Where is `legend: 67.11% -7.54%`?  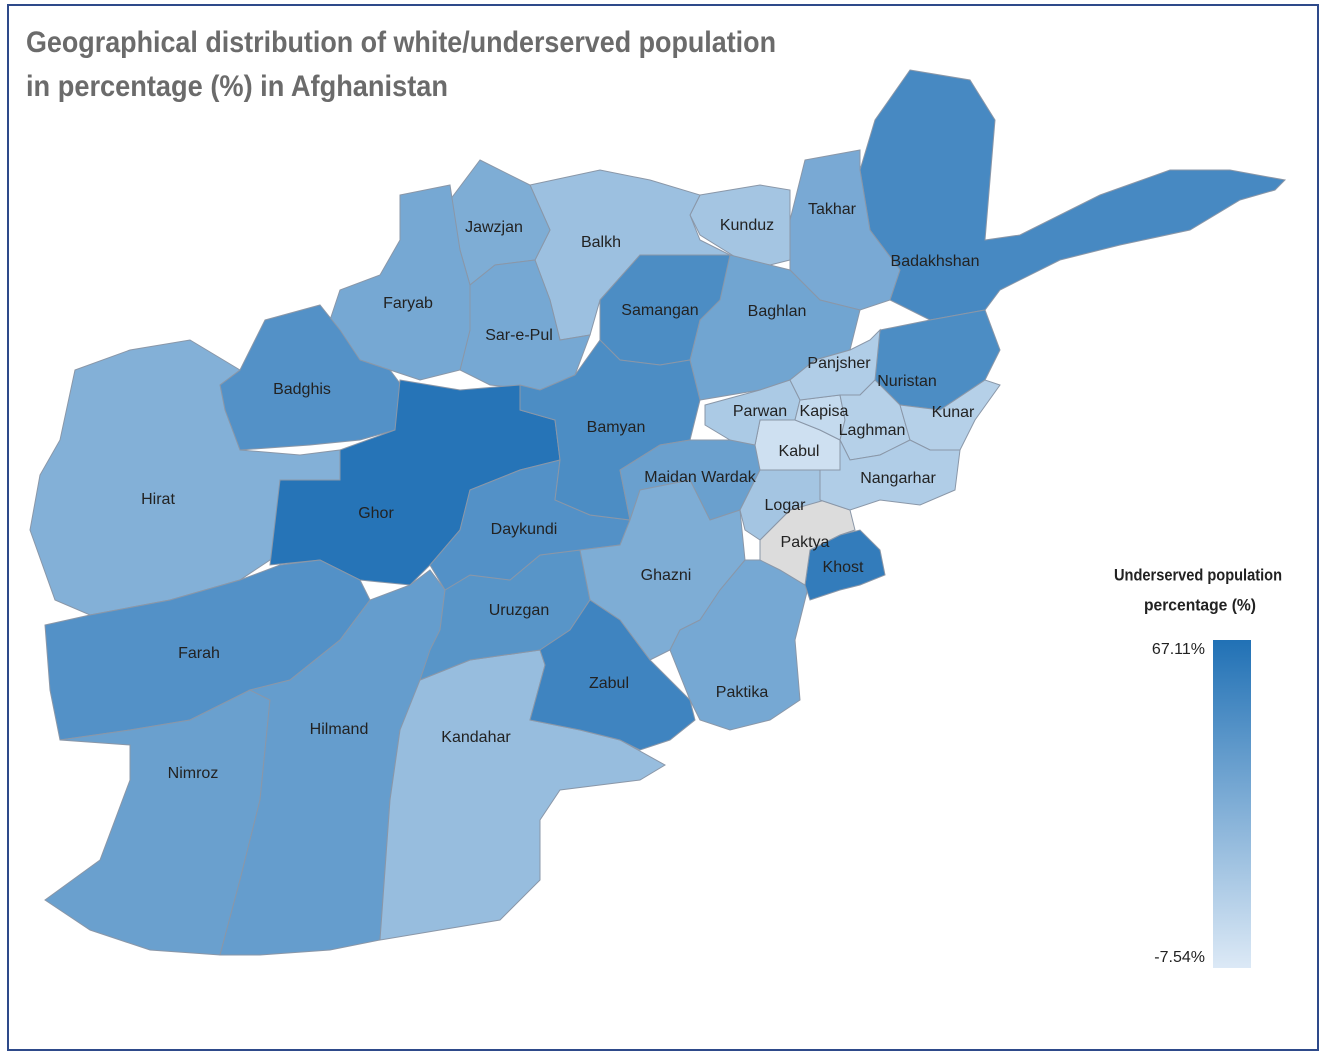
legend: 67.11% -7.54% is located at coordinates (1182, 804).